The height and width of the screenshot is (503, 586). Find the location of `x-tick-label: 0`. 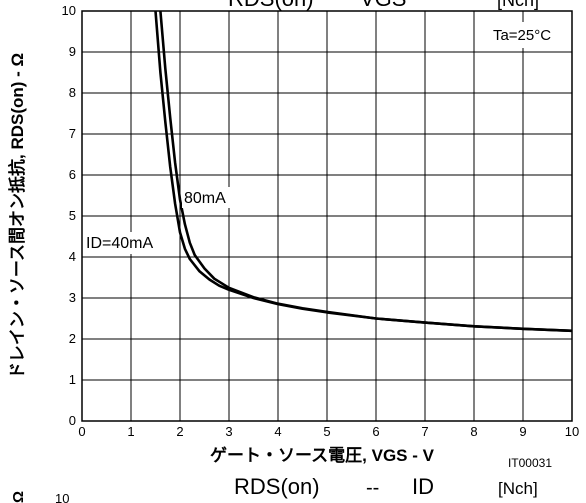

x-tick-label: 0 is located at coordinates (81, 431).